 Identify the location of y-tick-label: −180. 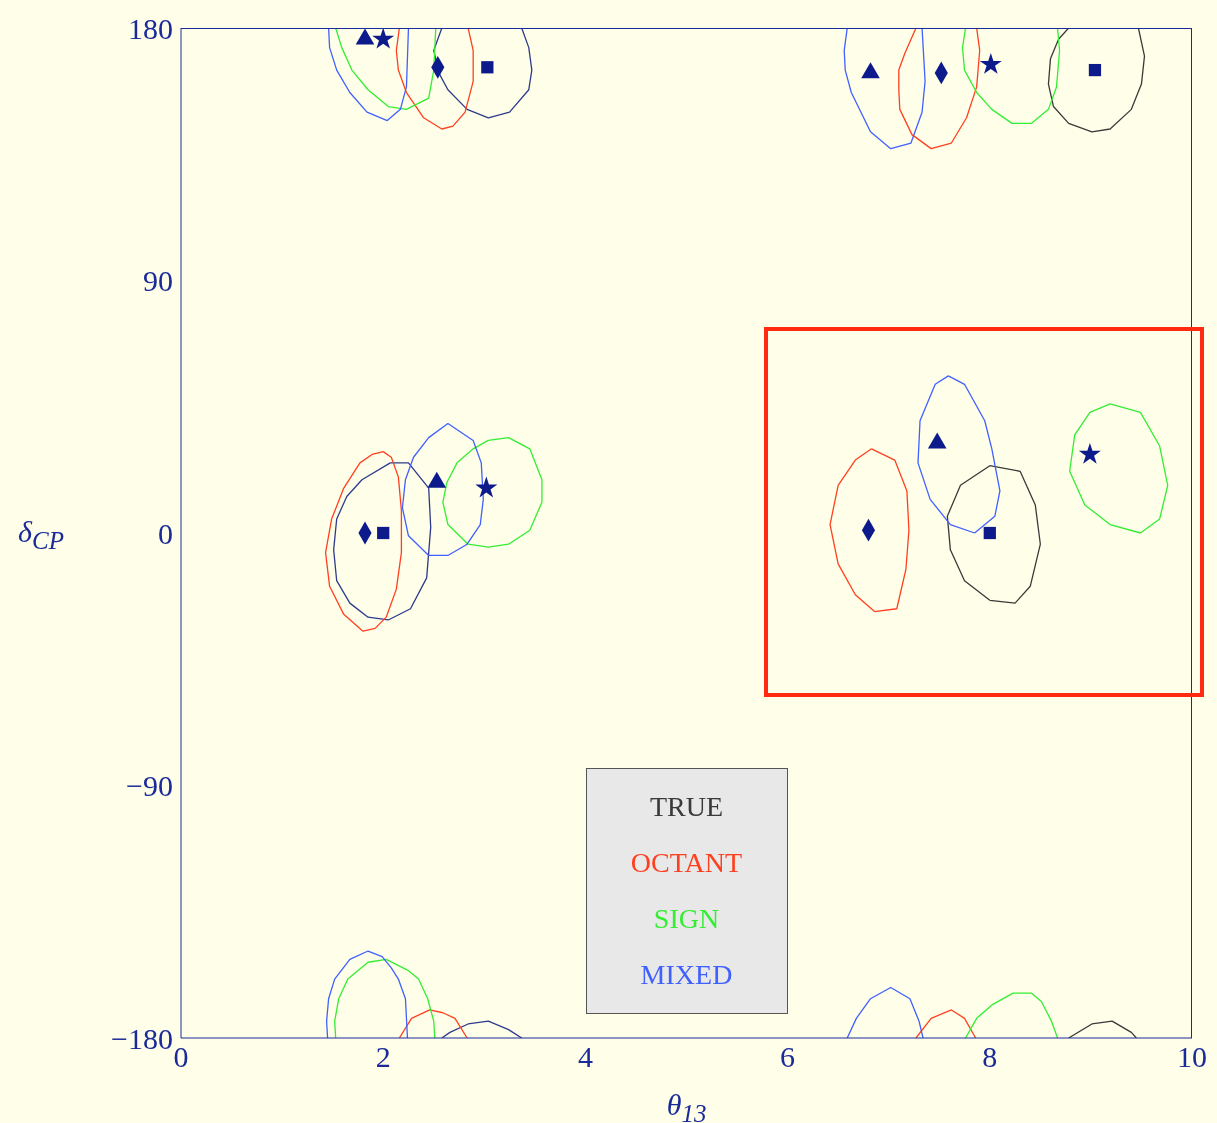
(142, 1038).